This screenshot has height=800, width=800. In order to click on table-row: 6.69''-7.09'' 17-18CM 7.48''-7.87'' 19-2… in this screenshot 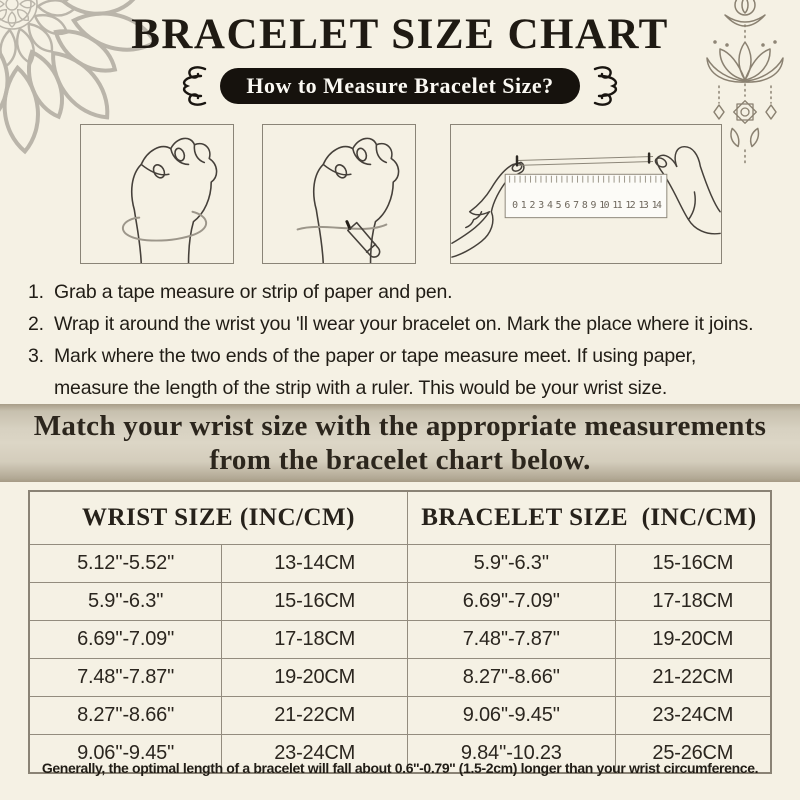, I will do `click(400, 639)`.